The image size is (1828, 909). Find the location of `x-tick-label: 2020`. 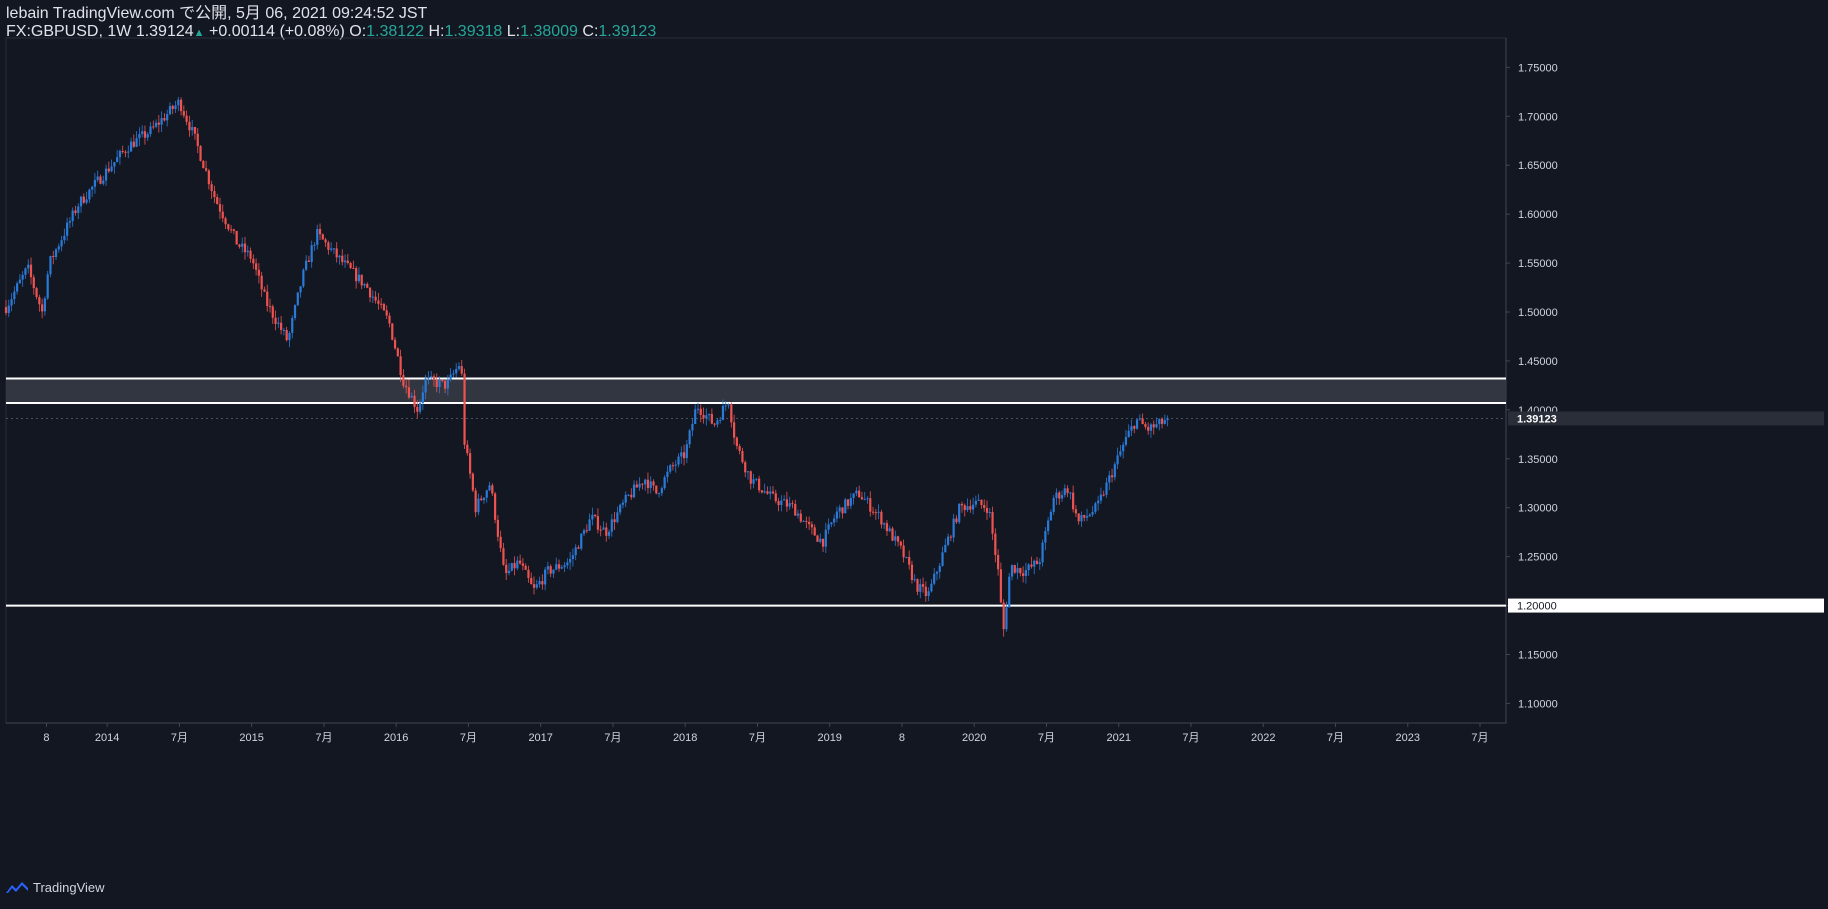

x-tick-label: 2020 is located at coordinates (974, 738).